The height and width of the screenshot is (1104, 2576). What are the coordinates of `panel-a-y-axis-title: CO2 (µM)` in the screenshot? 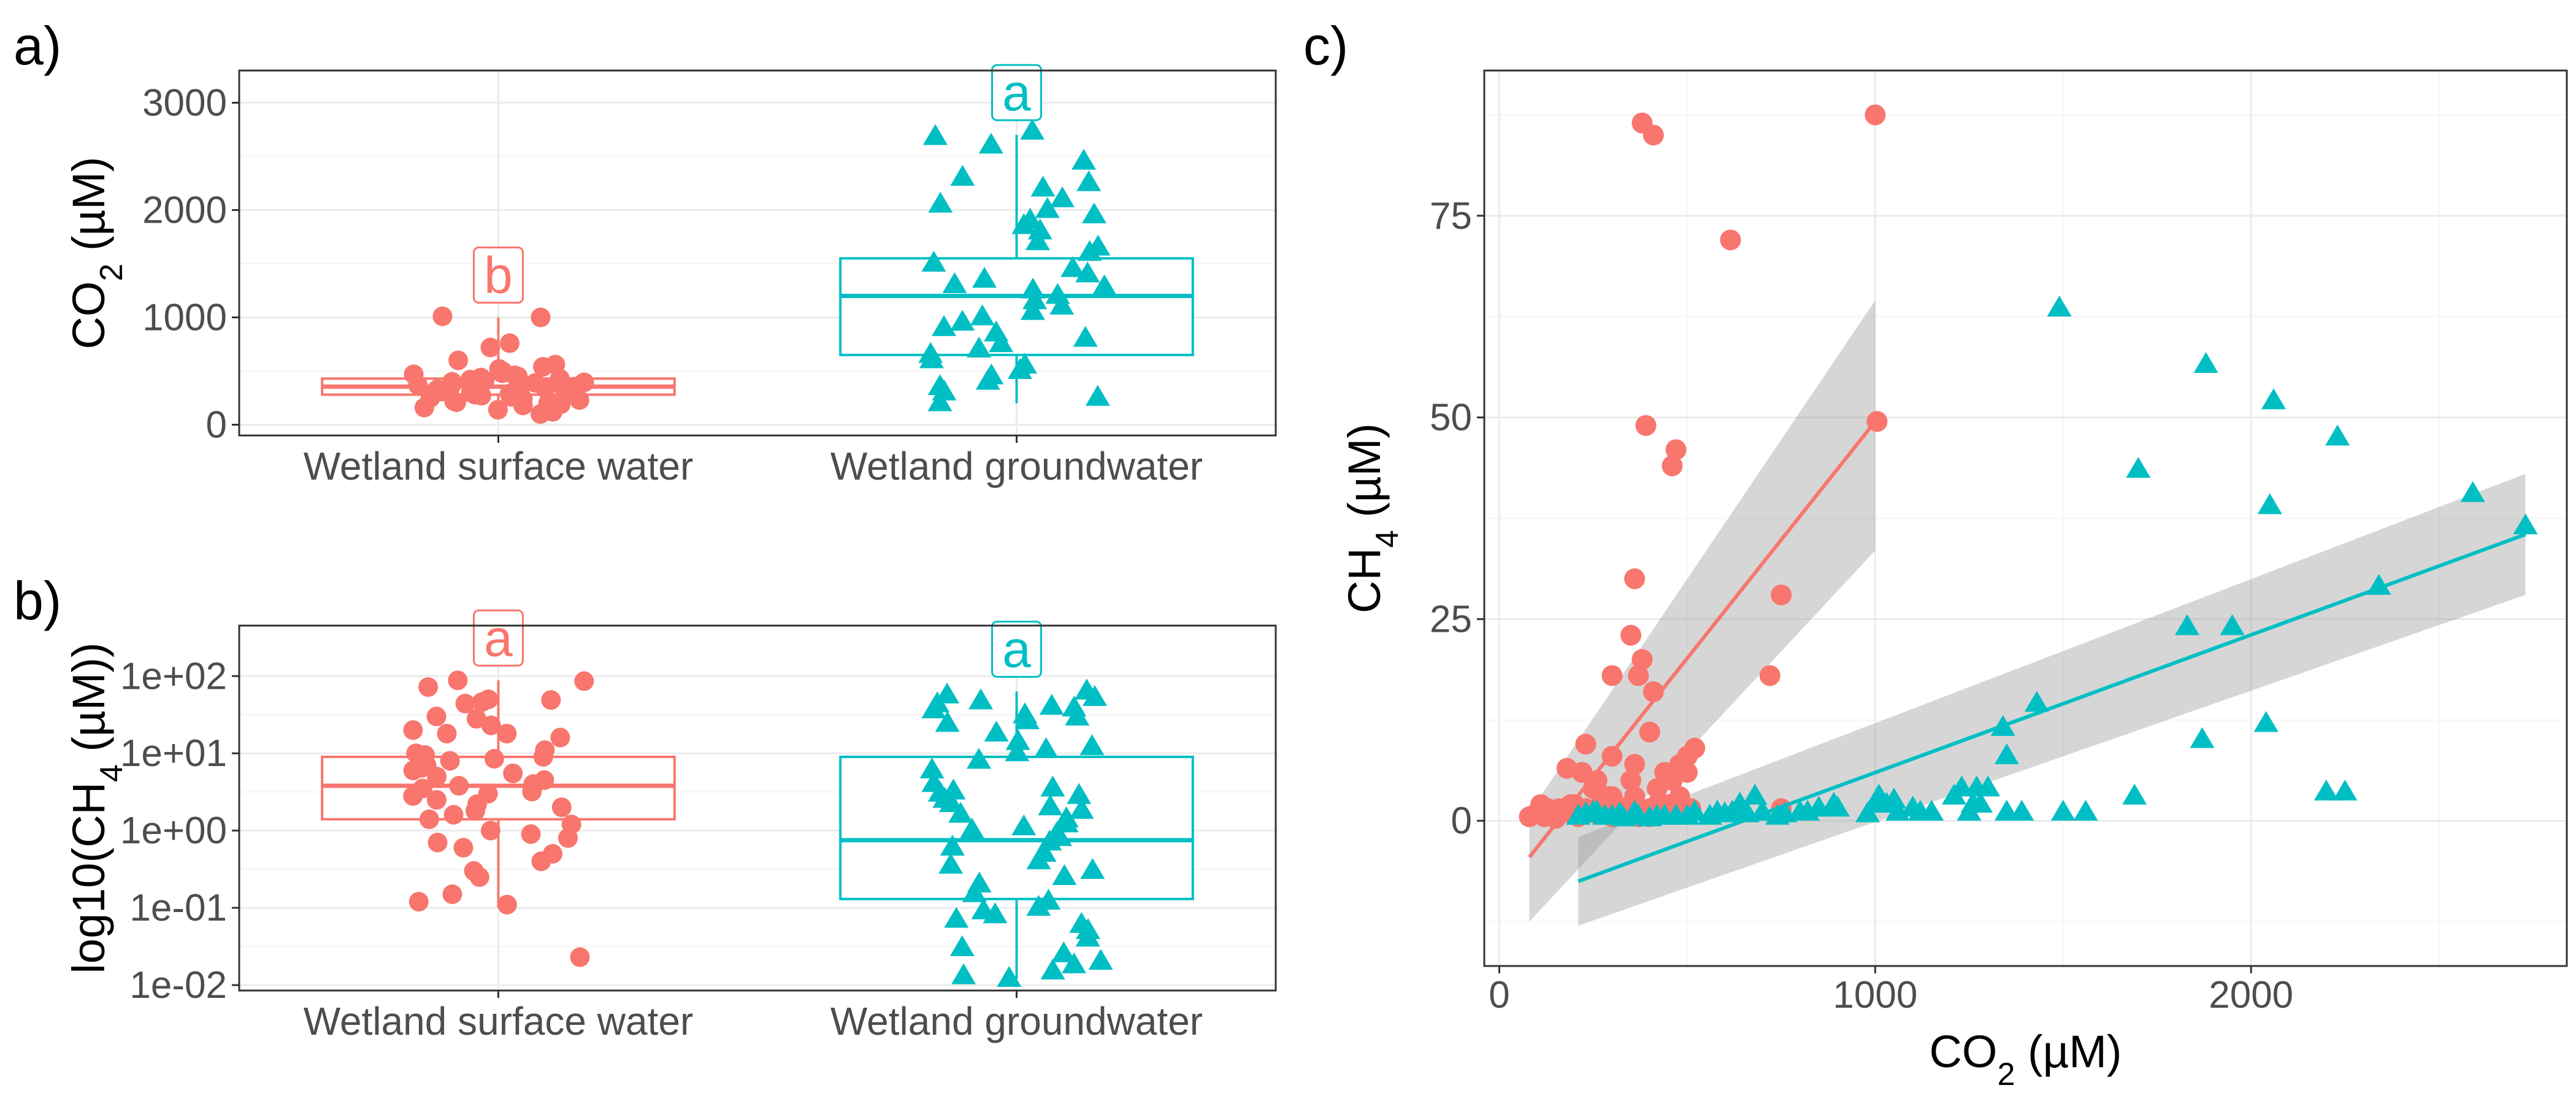 It's located at (96, 252).